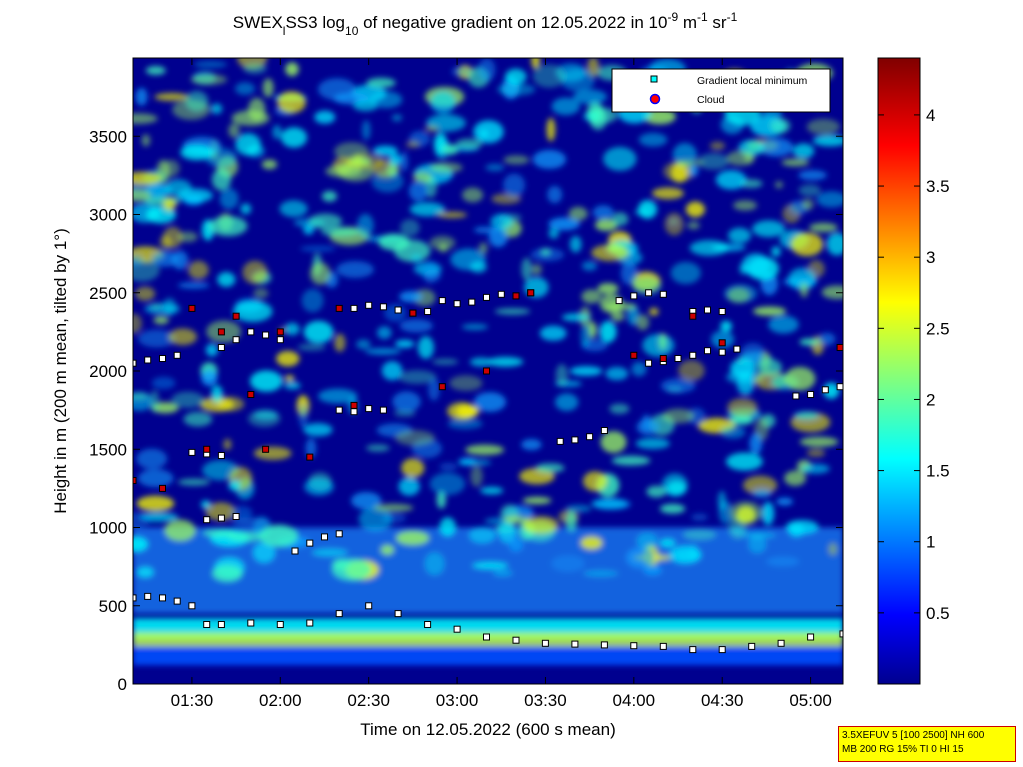 The height and width of the screenshot is (767, 1023). Describe the element at coordinates (113, 606) in the screenshot. I see `y-tick-label: 500` at that location.